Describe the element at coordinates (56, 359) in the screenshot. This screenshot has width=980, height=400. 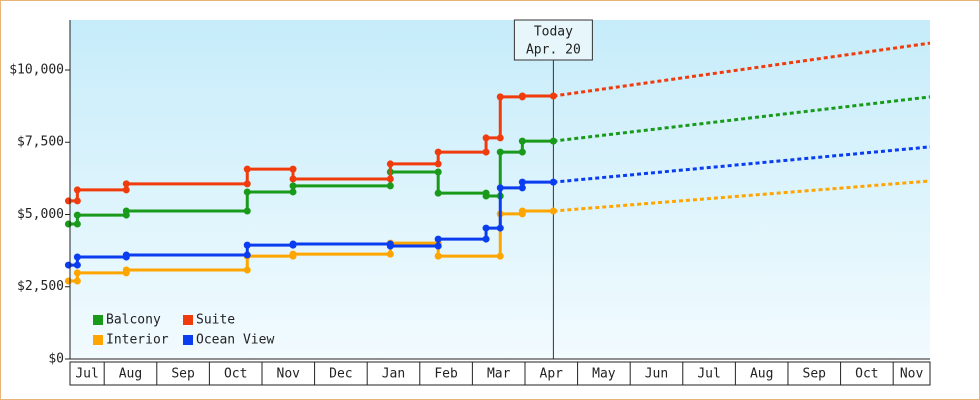
I see `y-tick-label: $0` at that location.